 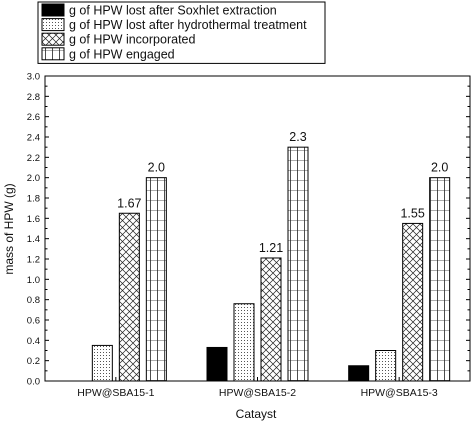 I want to click on y-tick-label: 2.8, so click(x=33, y=97).